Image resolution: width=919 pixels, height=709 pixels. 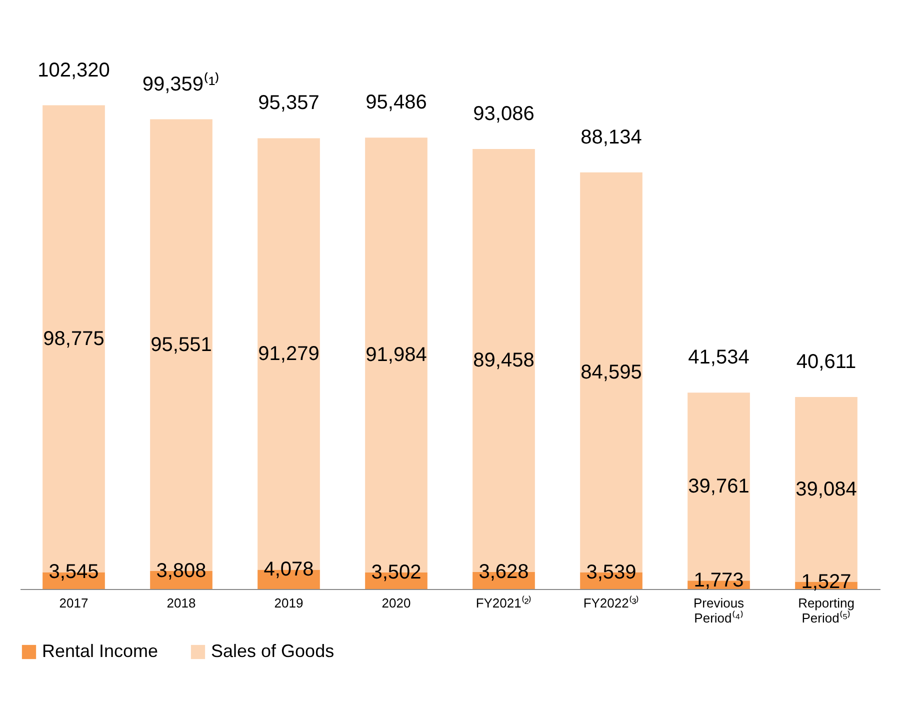 What do you see at coordinates (826, 581) in the screenshot?
I see `data-label: 1,527` at bounding box center [826, 581].